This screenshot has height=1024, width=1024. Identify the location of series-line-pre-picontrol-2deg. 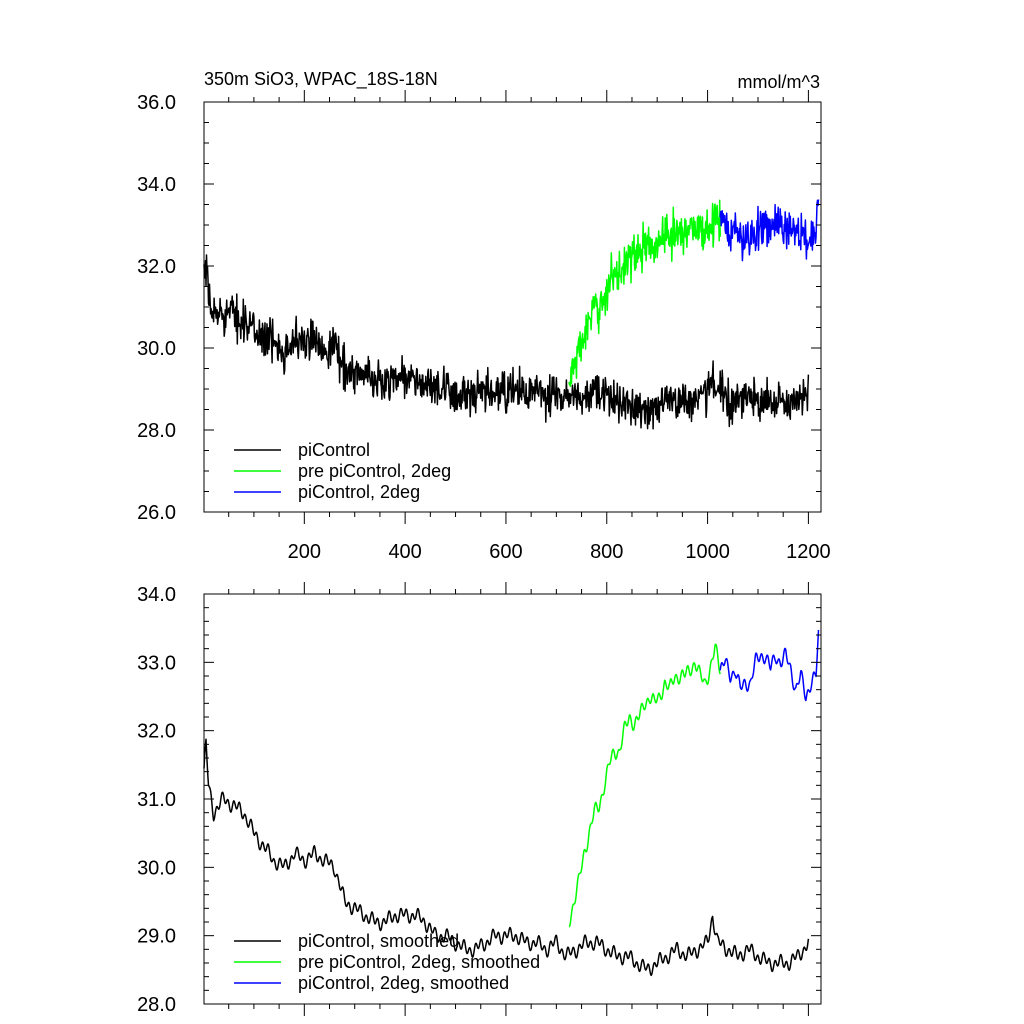
(644, 293).